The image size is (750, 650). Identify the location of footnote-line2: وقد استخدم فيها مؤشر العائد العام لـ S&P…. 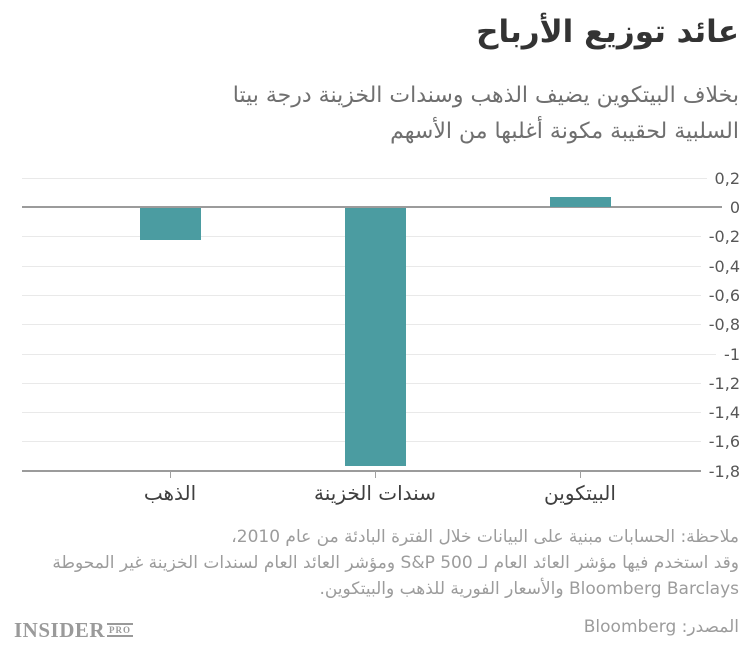
(395, 563).